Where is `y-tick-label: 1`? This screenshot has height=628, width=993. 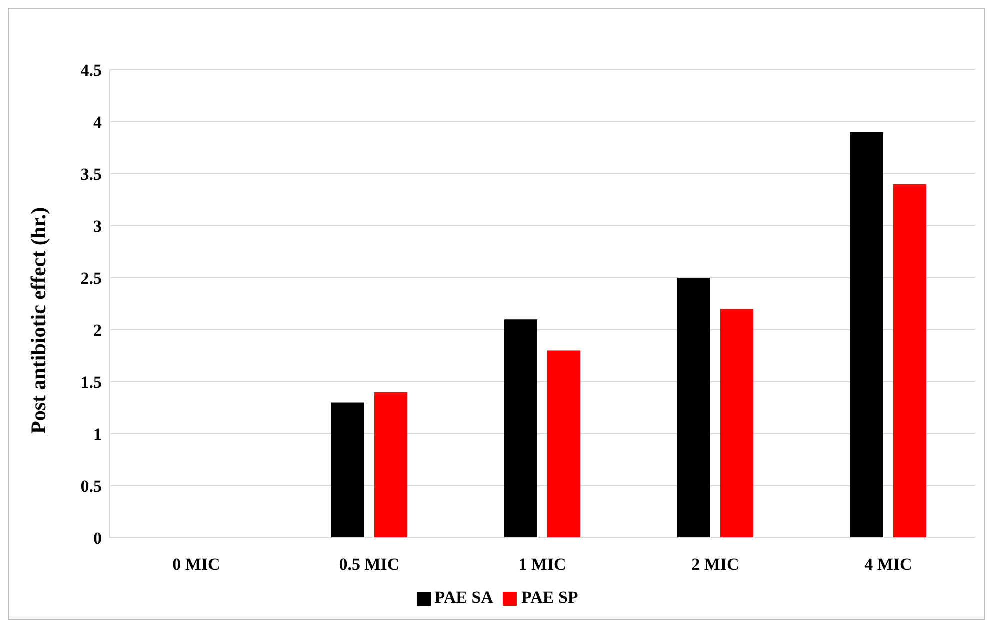 y-tick-label: 1 is located at coordinates (98, 434).